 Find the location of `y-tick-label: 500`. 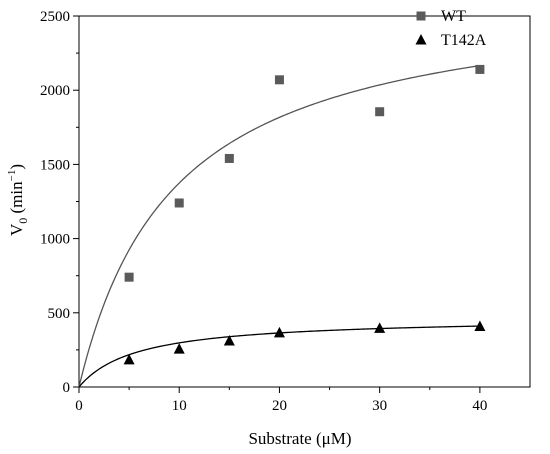

y-tick-label: 500 is located at coordinates (59, 314).